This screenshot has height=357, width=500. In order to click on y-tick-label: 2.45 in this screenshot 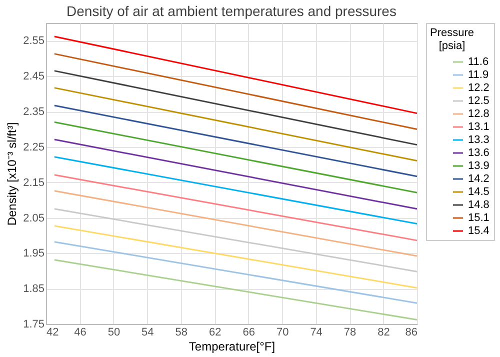, I will do `click(33, 76)`.